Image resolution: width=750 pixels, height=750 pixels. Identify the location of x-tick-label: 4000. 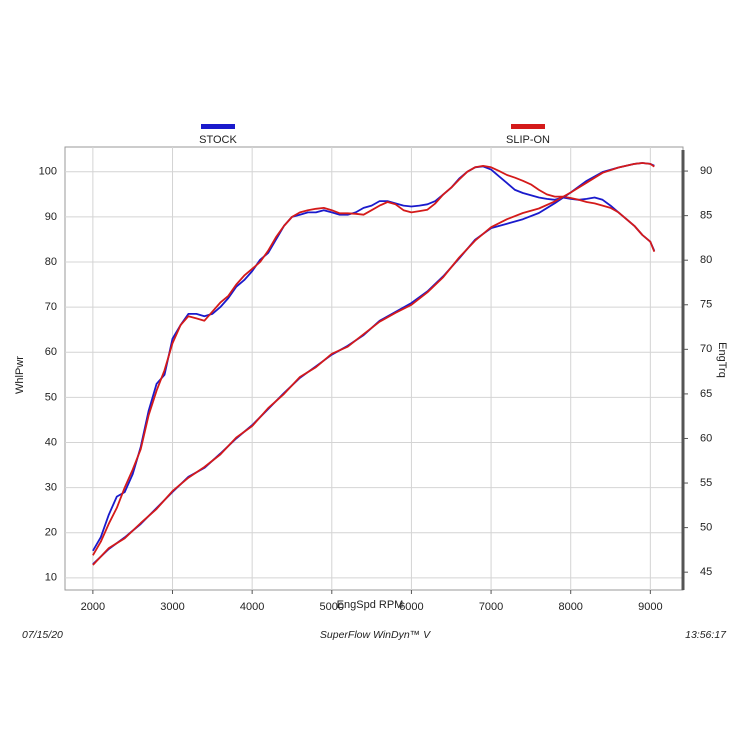
(252, 607).